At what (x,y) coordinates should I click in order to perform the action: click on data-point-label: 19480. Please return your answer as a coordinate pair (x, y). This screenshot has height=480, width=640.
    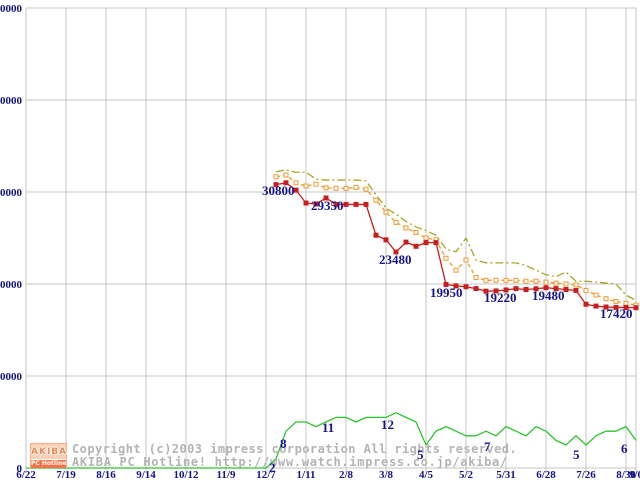
    Looking at the image, I should click on (548, 295).